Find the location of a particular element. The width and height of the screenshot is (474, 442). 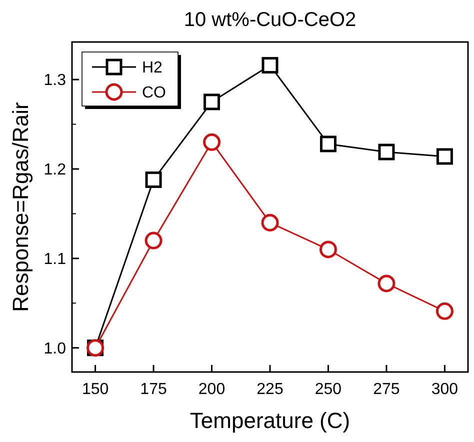

y-tick-label: 1.3 is located at coordinates (55, 81).